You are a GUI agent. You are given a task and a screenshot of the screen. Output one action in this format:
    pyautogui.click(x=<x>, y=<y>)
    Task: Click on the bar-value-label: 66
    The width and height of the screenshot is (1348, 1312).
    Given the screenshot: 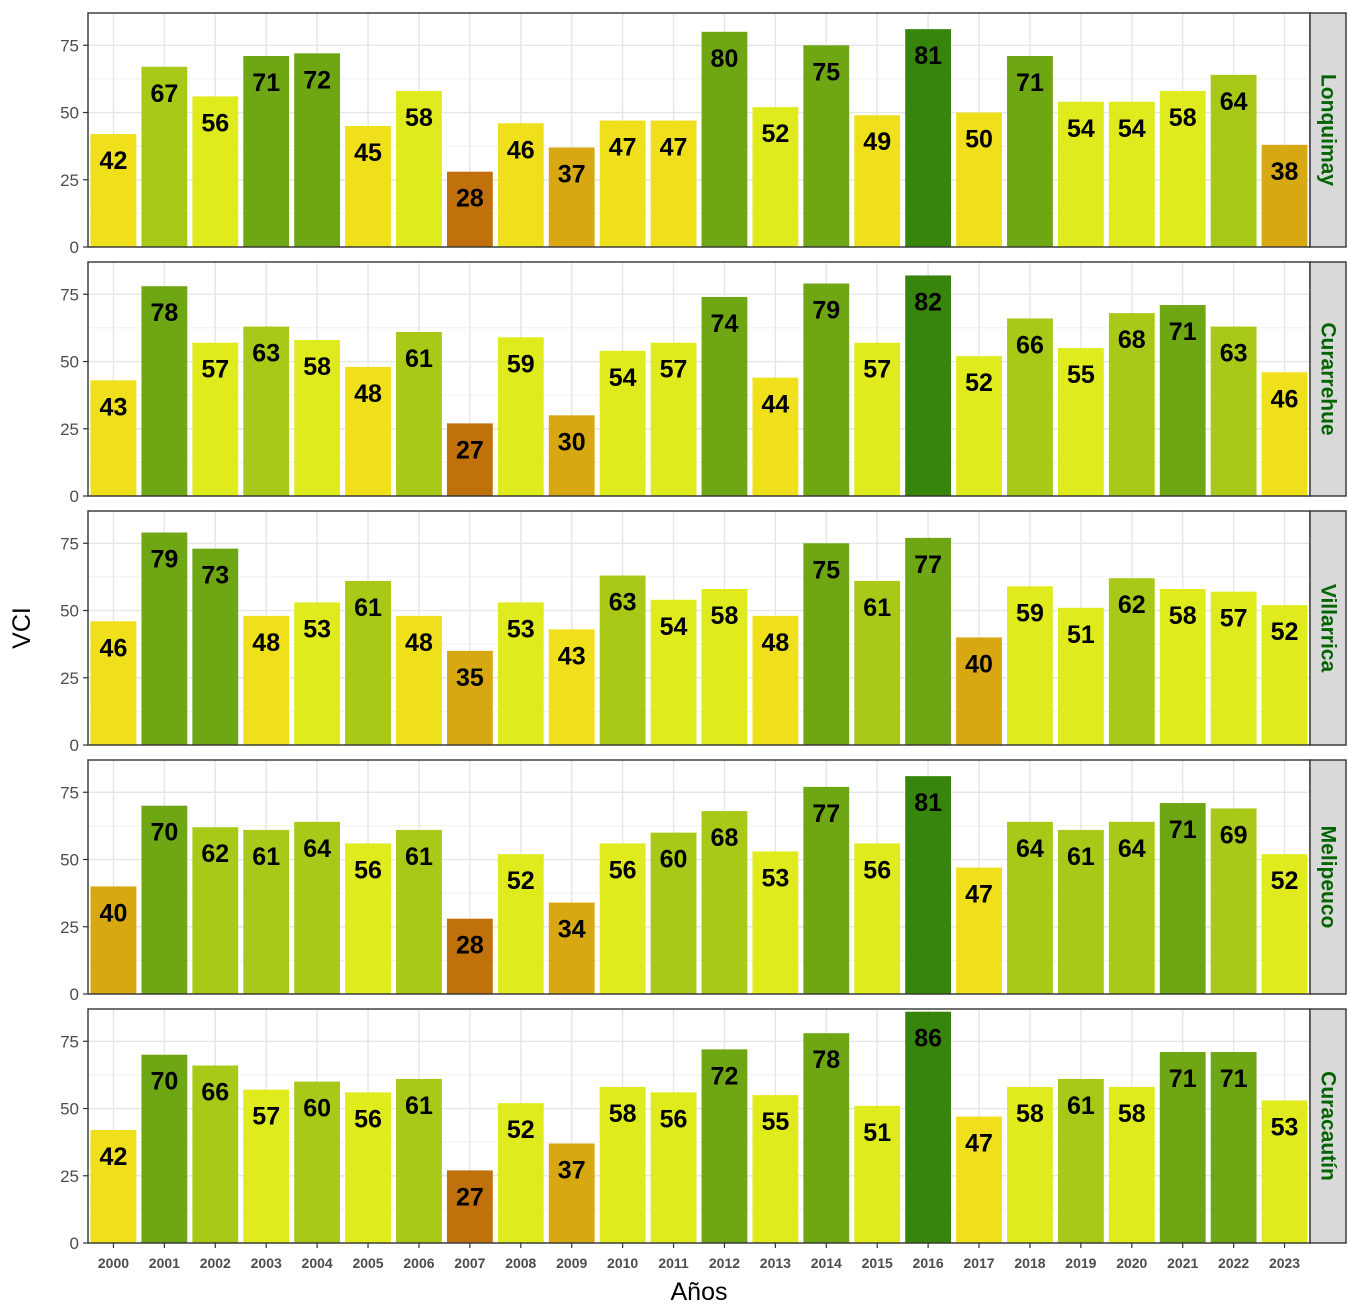 What is the action you would take?
    pyautogui.click(x=215, y=1092)
    